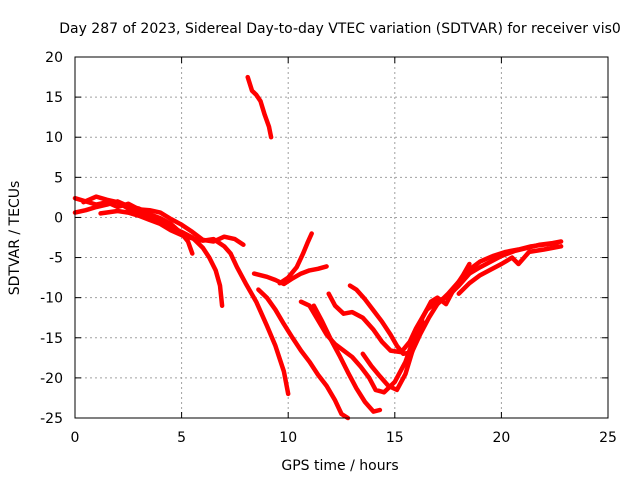 The image size is (640, 480). Describe the element at coordinates (51, 299) in the screenshot. I see `y-tick-label: -10` at that location.